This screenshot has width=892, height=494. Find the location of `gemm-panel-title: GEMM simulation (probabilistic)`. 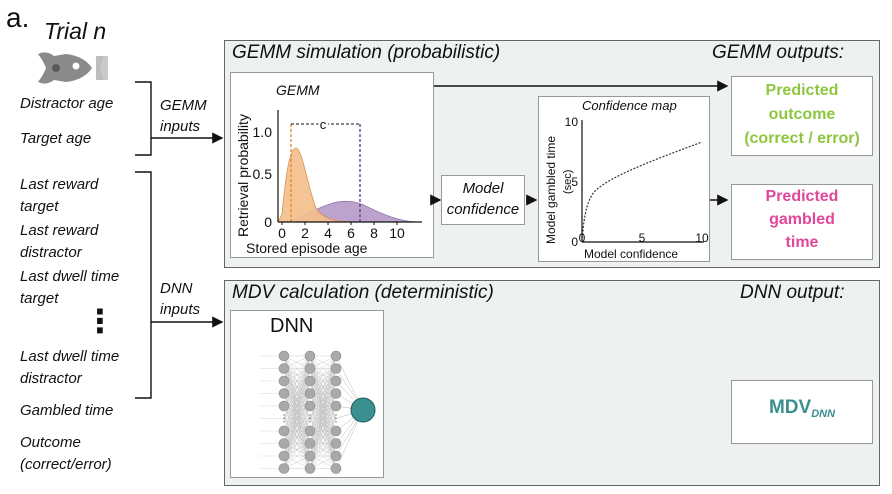

gemm-panel-title: GEMM simulation (probabilistic) is located at coordinates (366, 52).